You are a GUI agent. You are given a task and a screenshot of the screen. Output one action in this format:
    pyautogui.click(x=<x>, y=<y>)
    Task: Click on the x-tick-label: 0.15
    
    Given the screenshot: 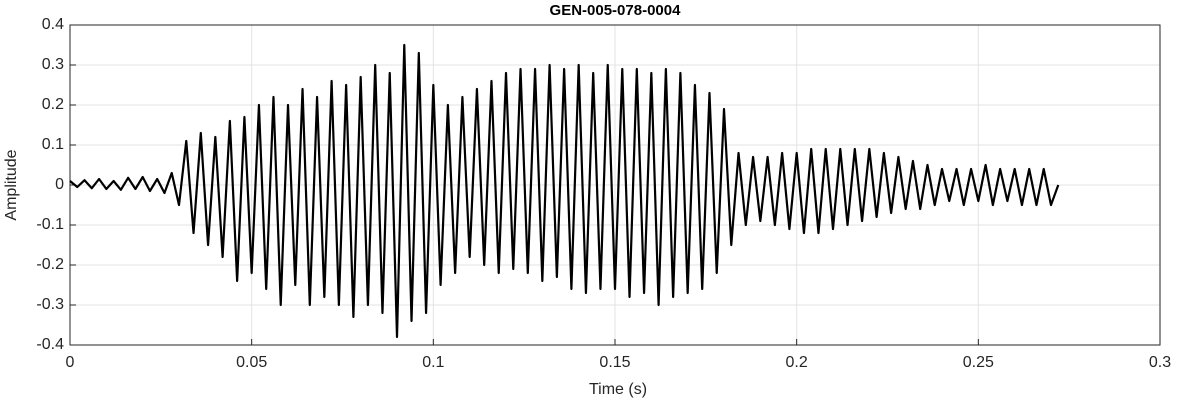 What is the action you would take?
    pyautogui.click(x=614, y=362)
    